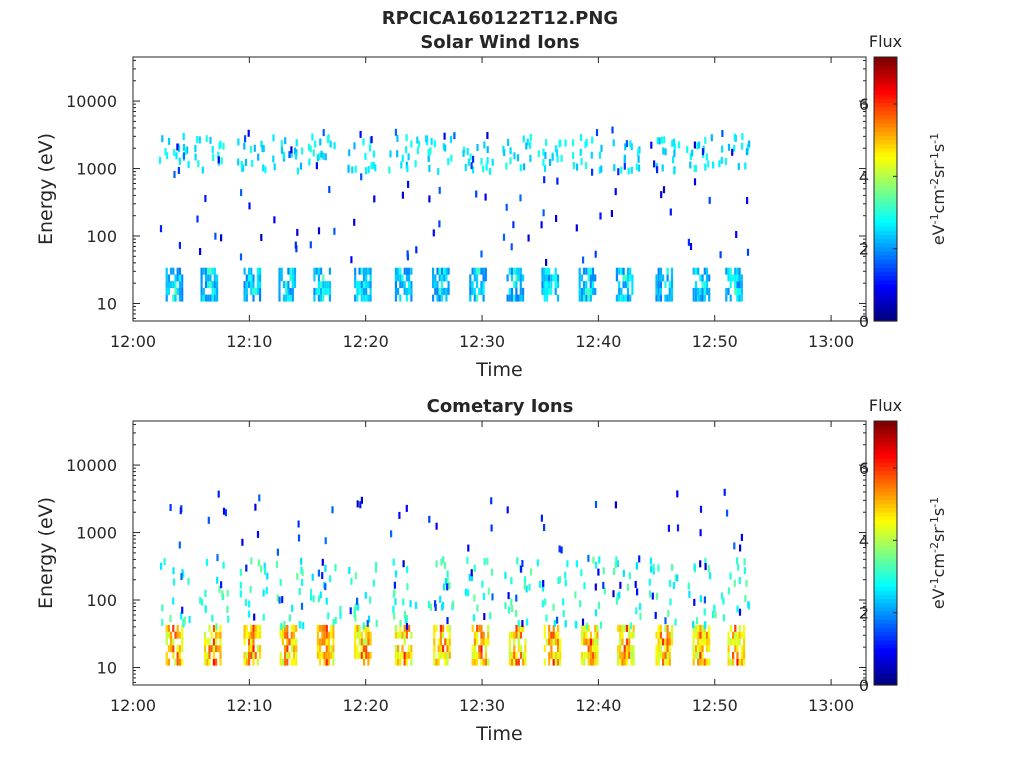 This screenshot has height=768, width=1024. I want to click on x-tick-label: 12:30, so click(482, 341).